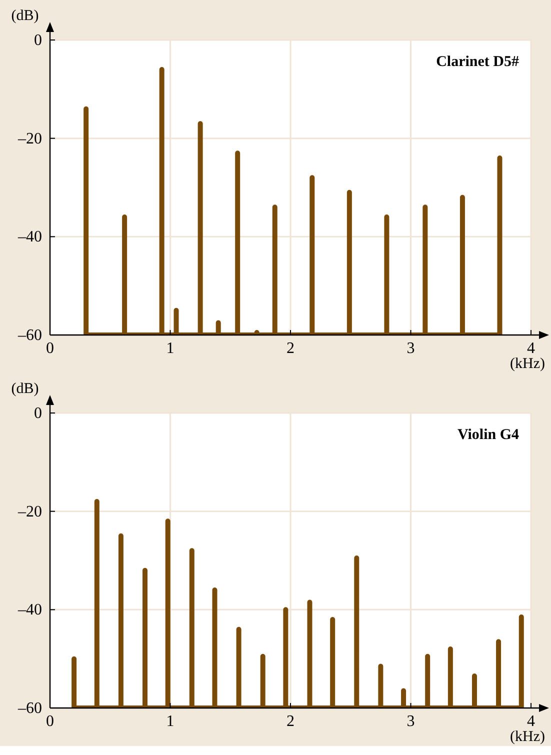 The image size is (551, 755). Describe the element at coordinates (478, 62) in the screenshot. I see `text: Clarinet D5#` at that location.